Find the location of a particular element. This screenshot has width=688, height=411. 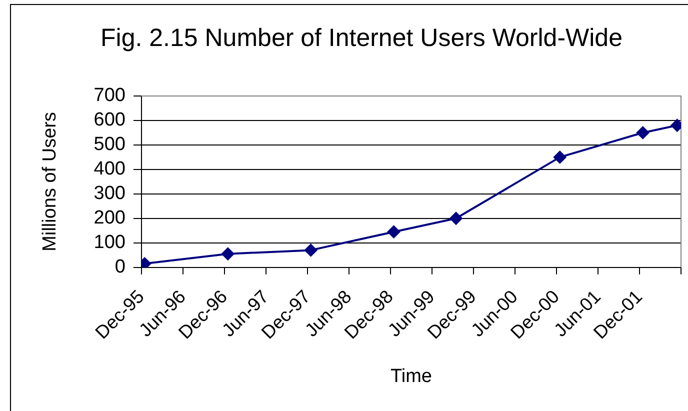

chart-title: Fig. 2.15 Number of Internet Users World-Wide is located at coordinates (361, 38).